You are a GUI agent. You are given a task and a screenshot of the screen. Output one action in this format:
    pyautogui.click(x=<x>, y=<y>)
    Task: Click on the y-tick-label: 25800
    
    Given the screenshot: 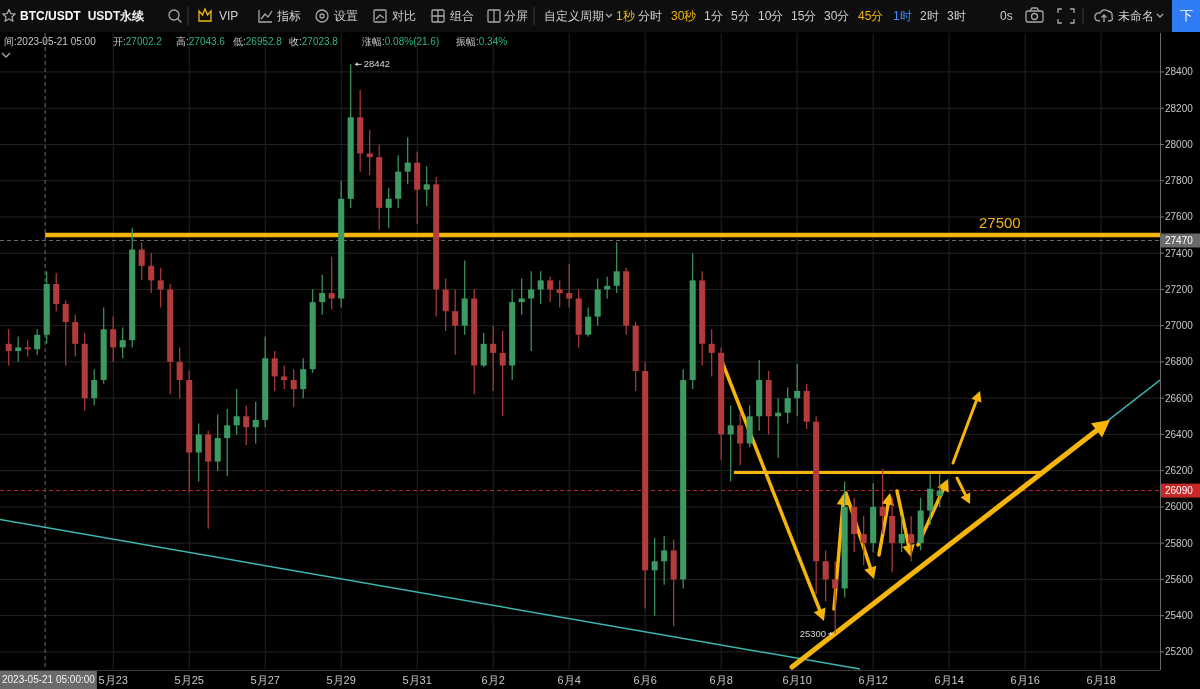 What is the action you would take?
    pyautogui.click(x=1179, y=543)
    